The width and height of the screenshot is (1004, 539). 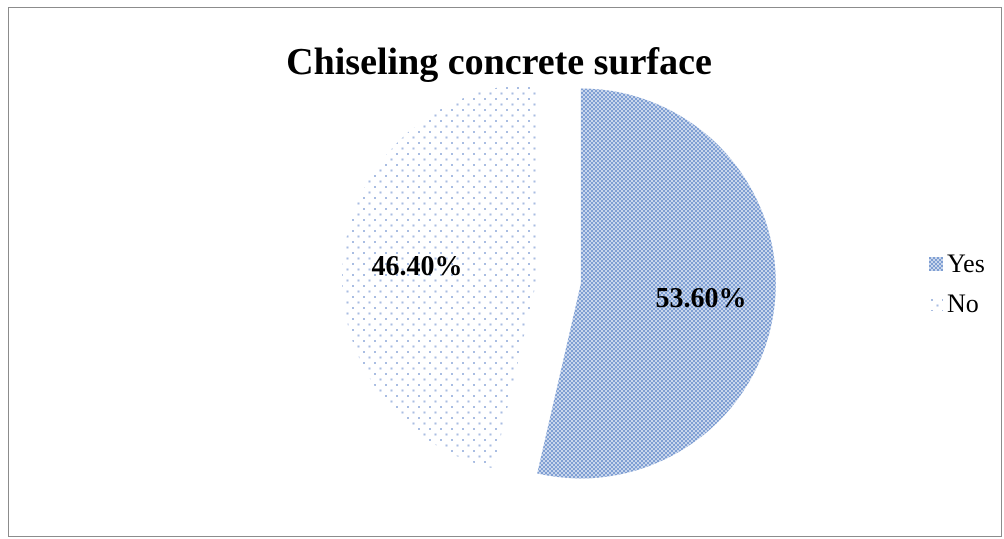 I want to click on legend-item-yes: Yes, so click(x=957, y=264).